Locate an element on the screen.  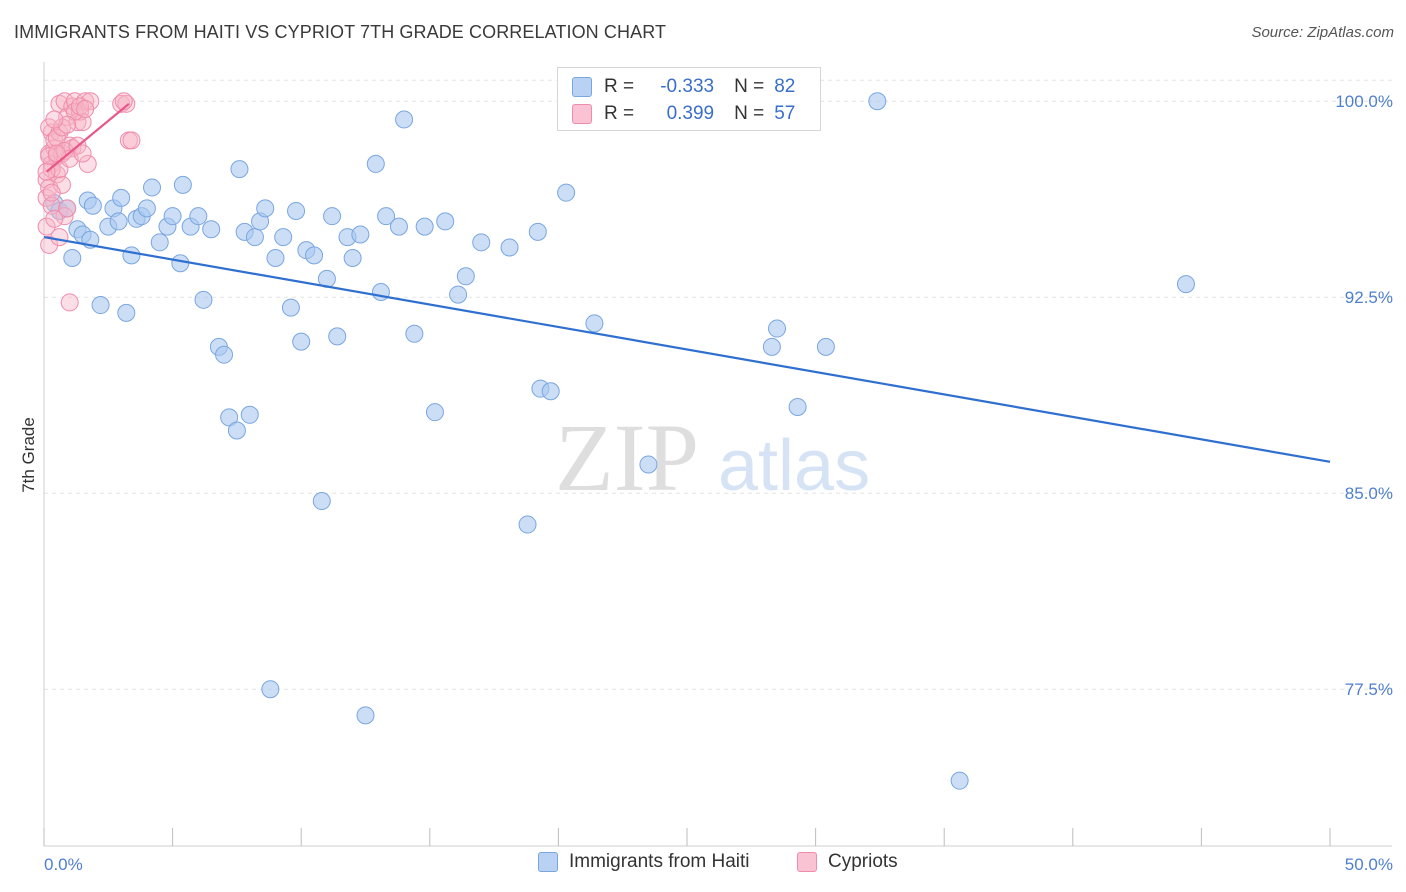
correlation-legend: R = -0.333 N = 82 R = 0.399 N = 57 is located at coordinates (689, 99).